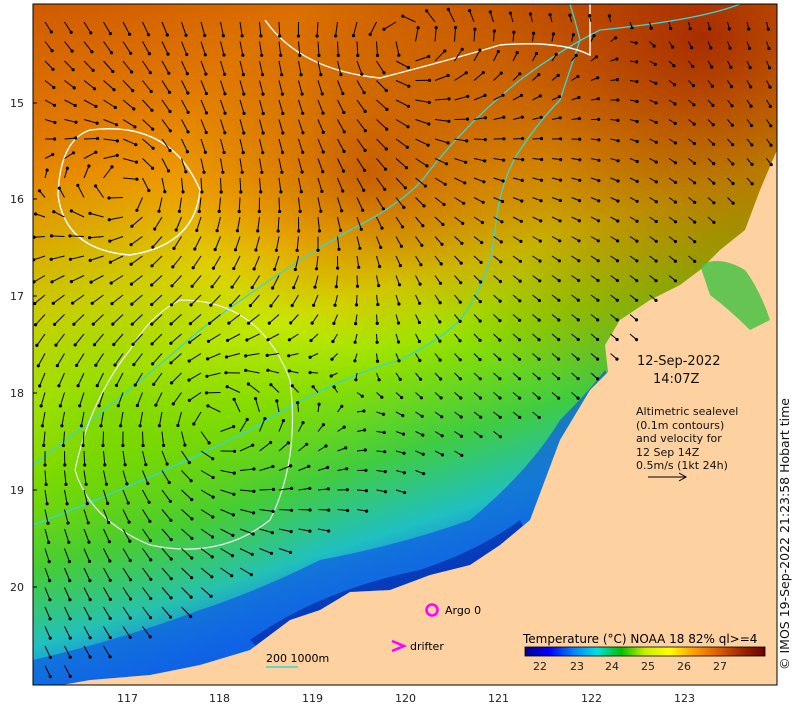  What do you see at coordinates (427, 41) in the screenshot?
I see `sealevel-contour` at bounding box center [427, 41].